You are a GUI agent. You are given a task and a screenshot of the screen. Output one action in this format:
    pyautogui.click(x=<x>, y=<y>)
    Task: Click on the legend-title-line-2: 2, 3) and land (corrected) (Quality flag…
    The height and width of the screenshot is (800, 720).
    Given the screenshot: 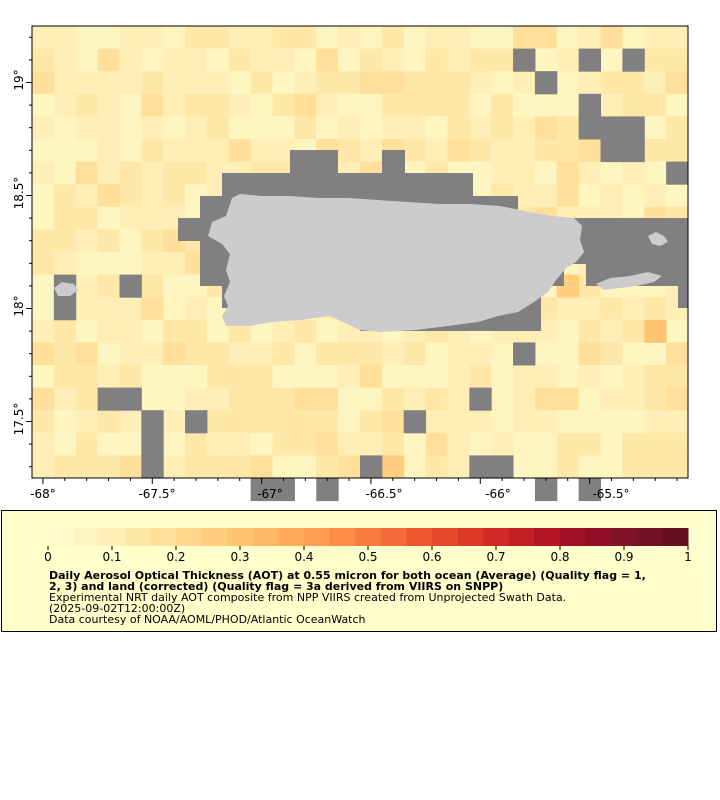 What is the action you would take?
    pyautogui.click(x=276, y=586)
    